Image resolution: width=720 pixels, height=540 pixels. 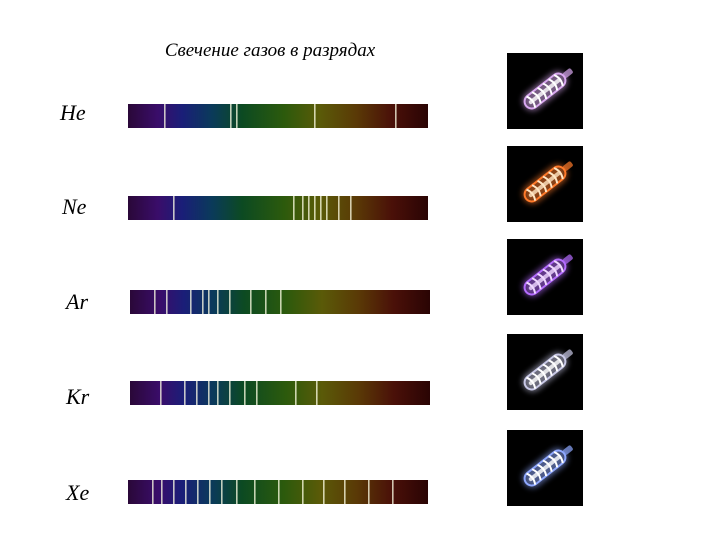 I want to click on discharge-tube-he-image, so click(x=545, y=91).